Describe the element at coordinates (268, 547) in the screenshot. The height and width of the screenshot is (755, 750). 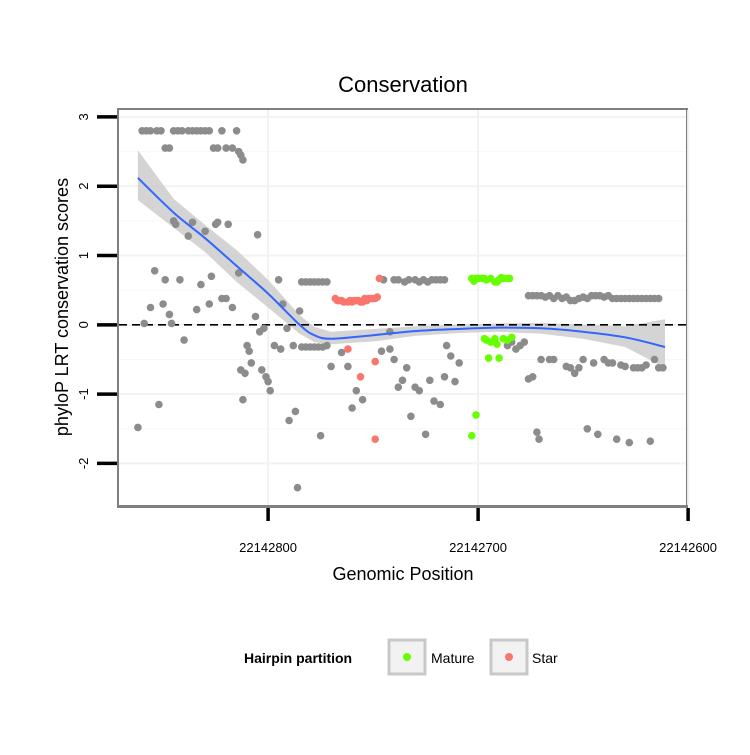
I see `x-tick-label: 22142800` at that location.